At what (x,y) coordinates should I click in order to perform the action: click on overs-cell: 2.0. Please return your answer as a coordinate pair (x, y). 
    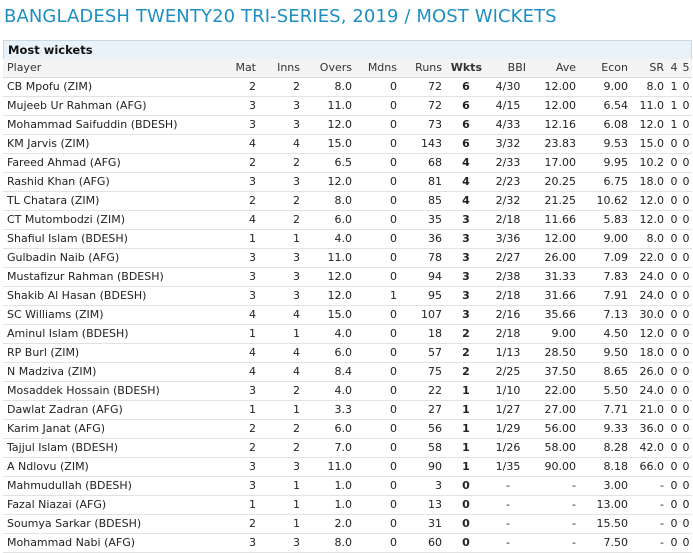
    Looking at the image, I should click on (343, 523).